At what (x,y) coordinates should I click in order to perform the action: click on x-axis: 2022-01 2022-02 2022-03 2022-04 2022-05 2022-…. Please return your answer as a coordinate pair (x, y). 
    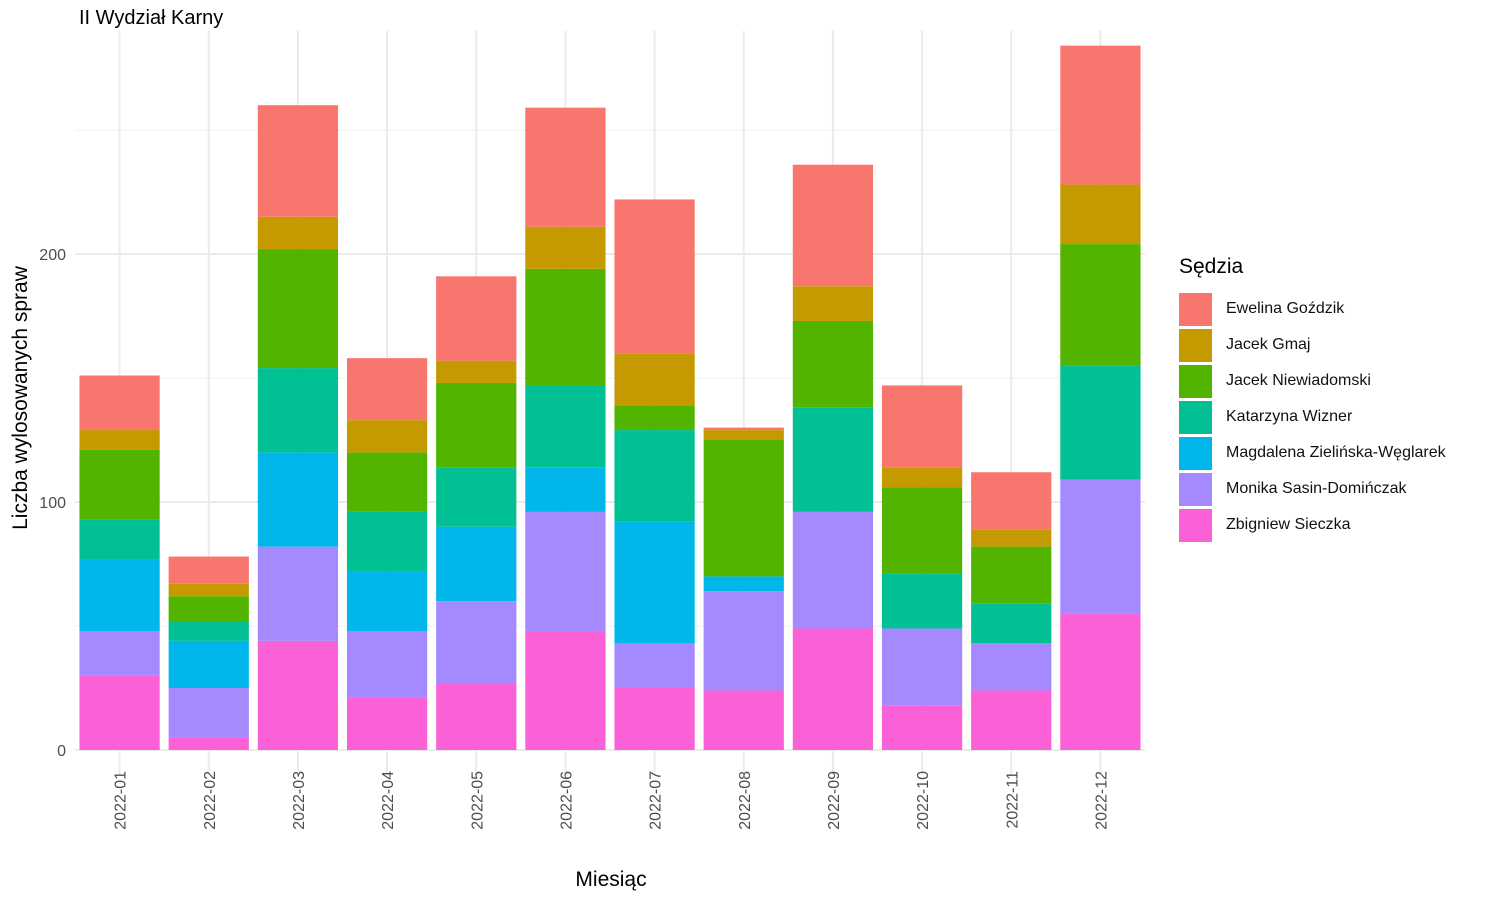
    Looking at the image, I should click on (612, 800).